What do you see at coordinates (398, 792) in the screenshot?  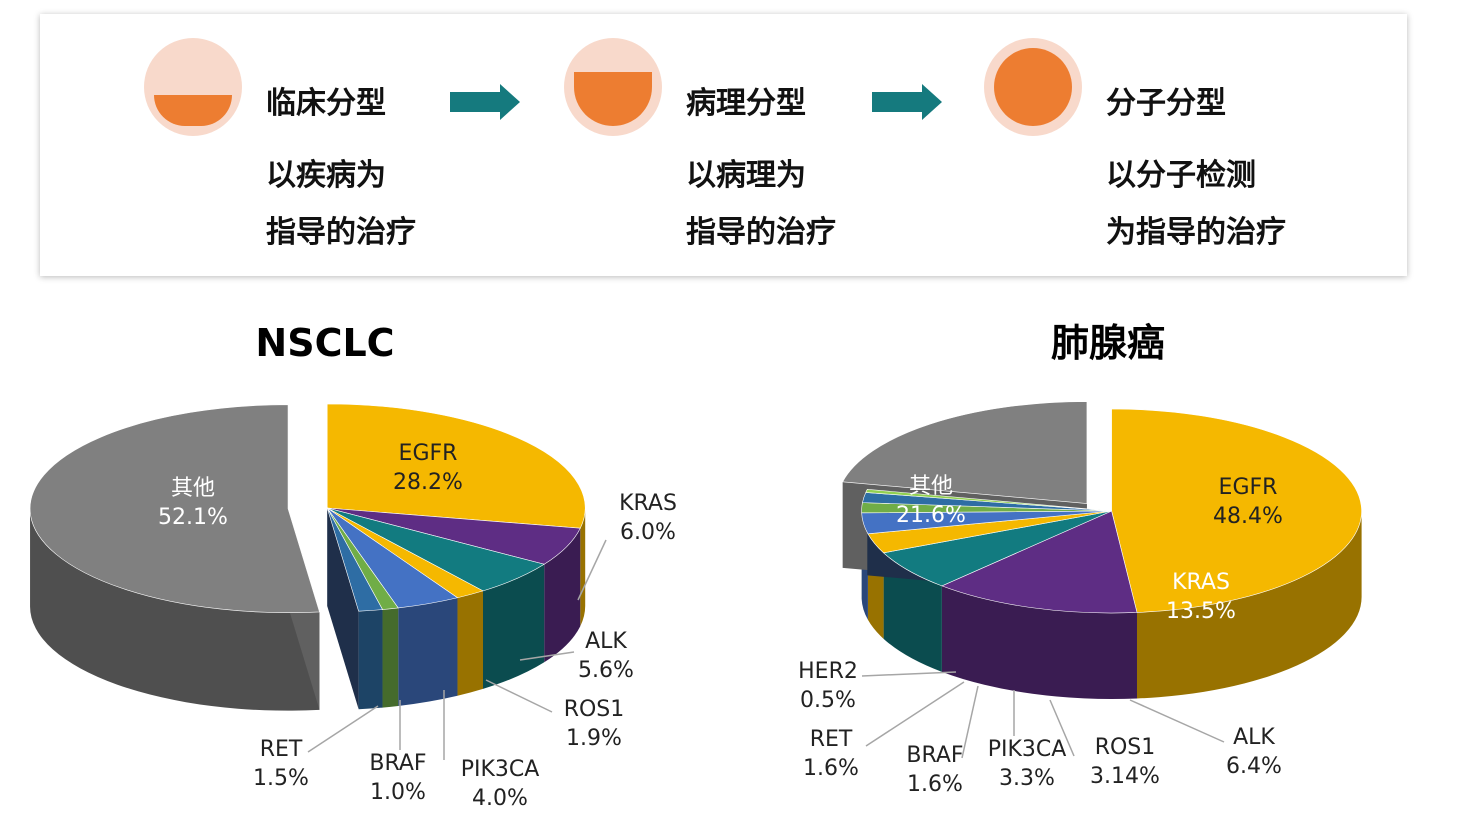 I see `data-label-value-braf: 1.0%` at bounding box center [398, 792].